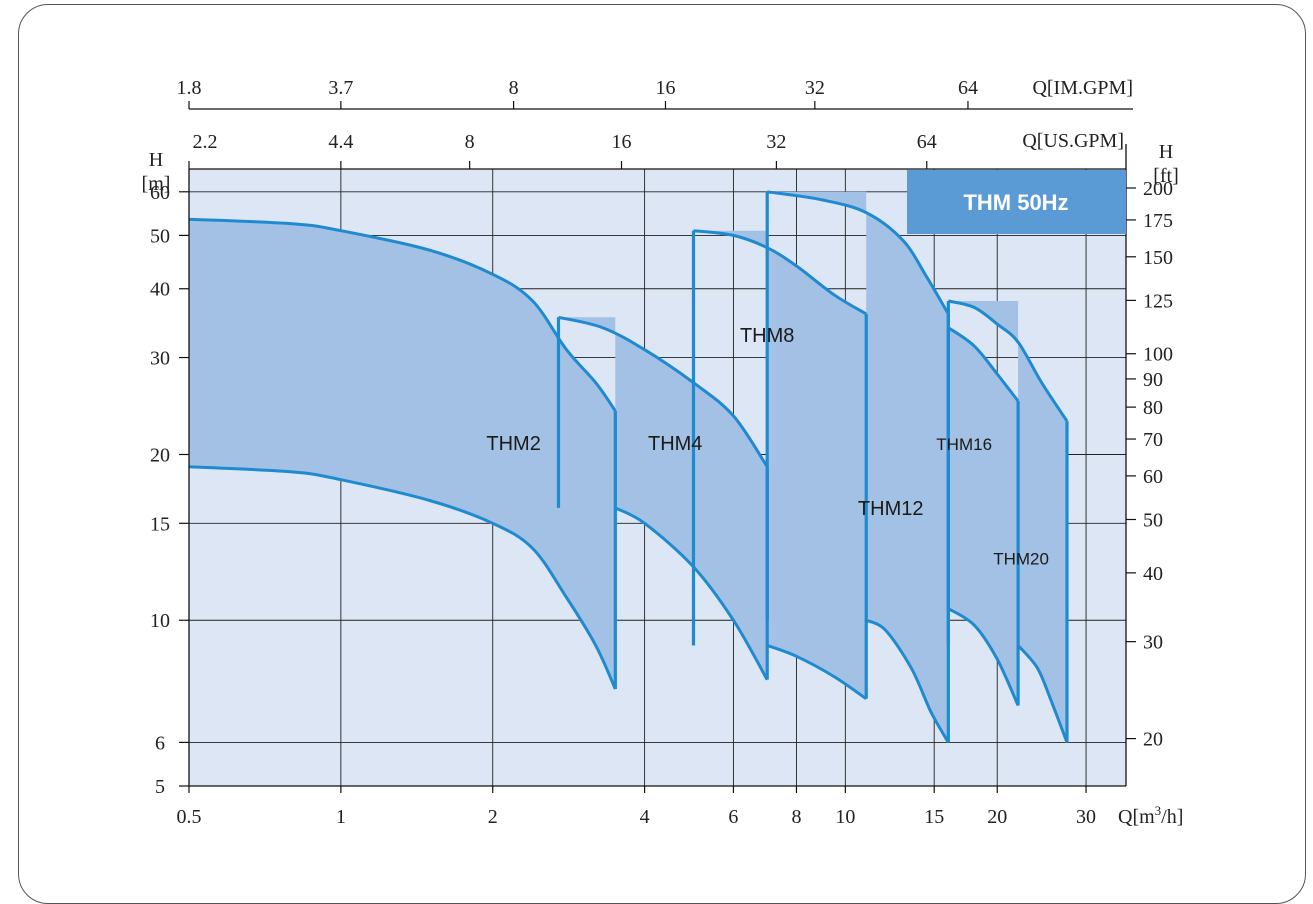 The height and width of the screenshot is (904, 1313). What do you see at coordinates (964, 444) in the screenshot?
I see `series-label-thm16: THM16` at bounding box center [964, 444].